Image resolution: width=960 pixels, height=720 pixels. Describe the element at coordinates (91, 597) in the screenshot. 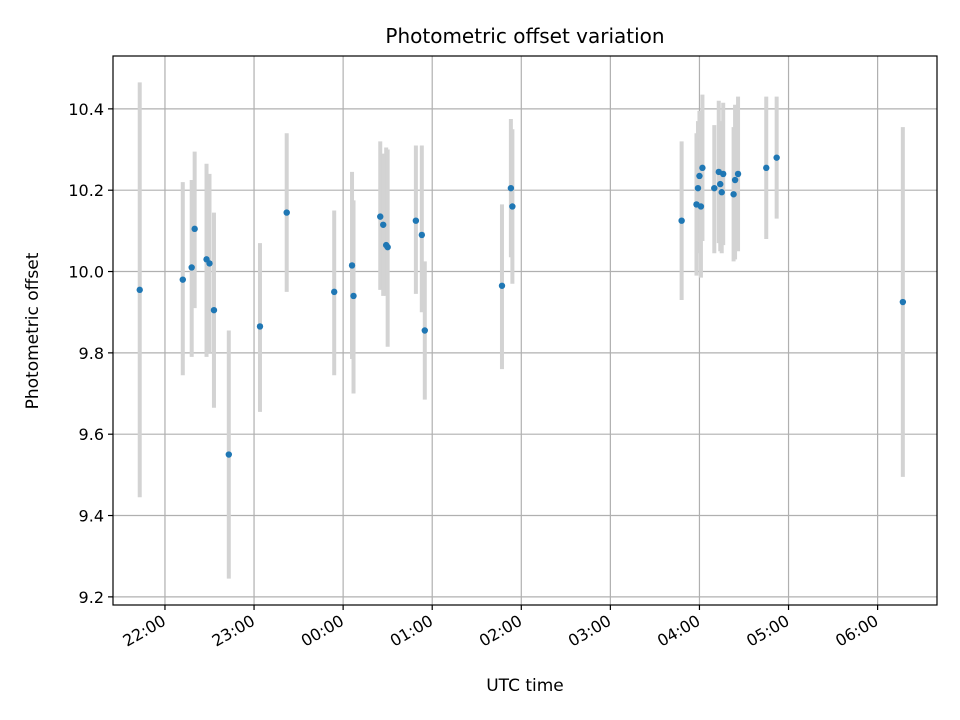

I see `y-tick-label: 9.2` at that location.